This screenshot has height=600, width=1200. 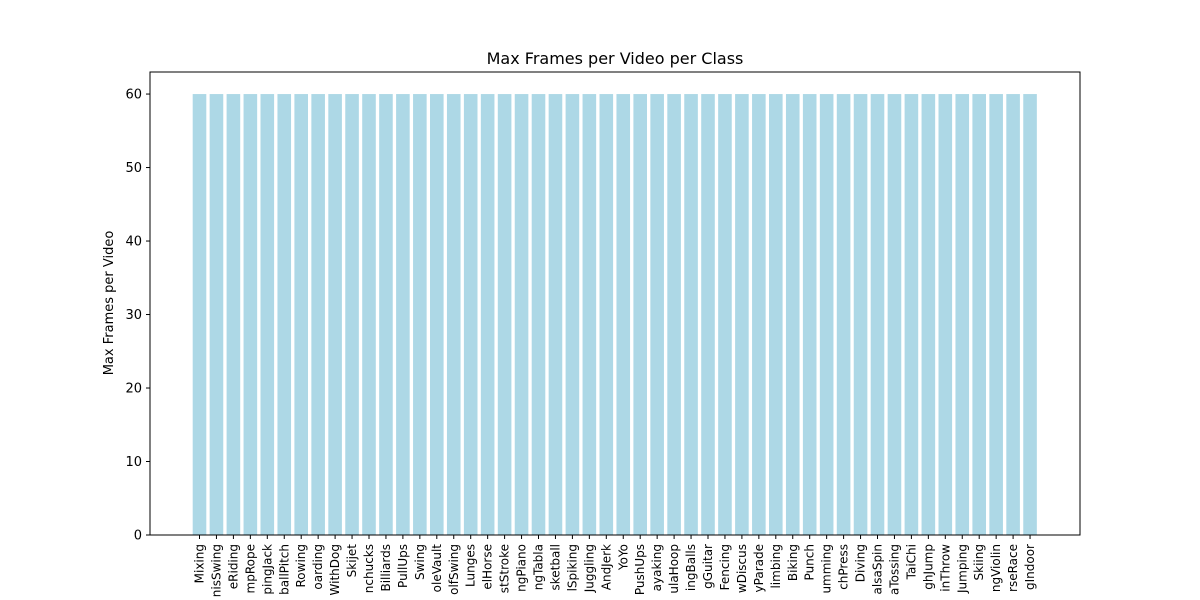 I want to click on x-tick-label: umming, so click(x=827, y=569).